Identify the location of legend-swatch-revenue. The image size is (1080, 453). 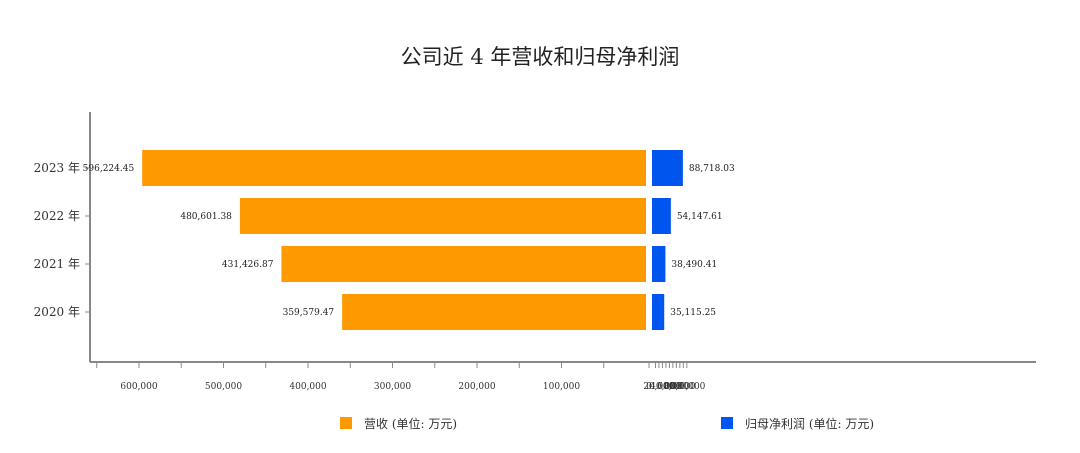
(346, 423).